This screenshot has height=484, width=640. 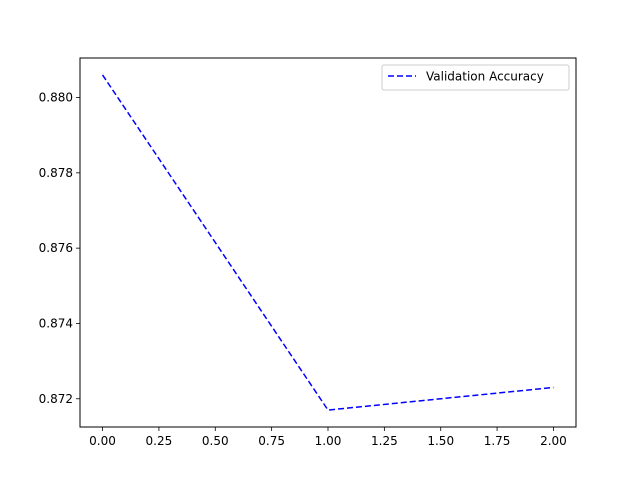 What do you see at coordinates (56, 323) in the screenshot?
I see `y-tick-label: 0.874` at bounding box center [56, 323].